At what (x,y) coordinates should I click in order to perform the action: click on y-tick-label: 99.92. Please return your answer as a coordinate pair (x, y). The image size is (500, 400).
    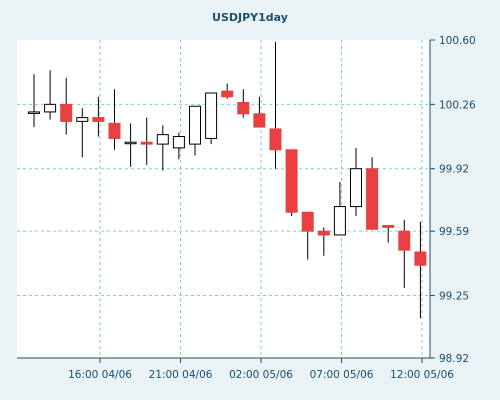
    Looking at the image, I should click on (454, 170).